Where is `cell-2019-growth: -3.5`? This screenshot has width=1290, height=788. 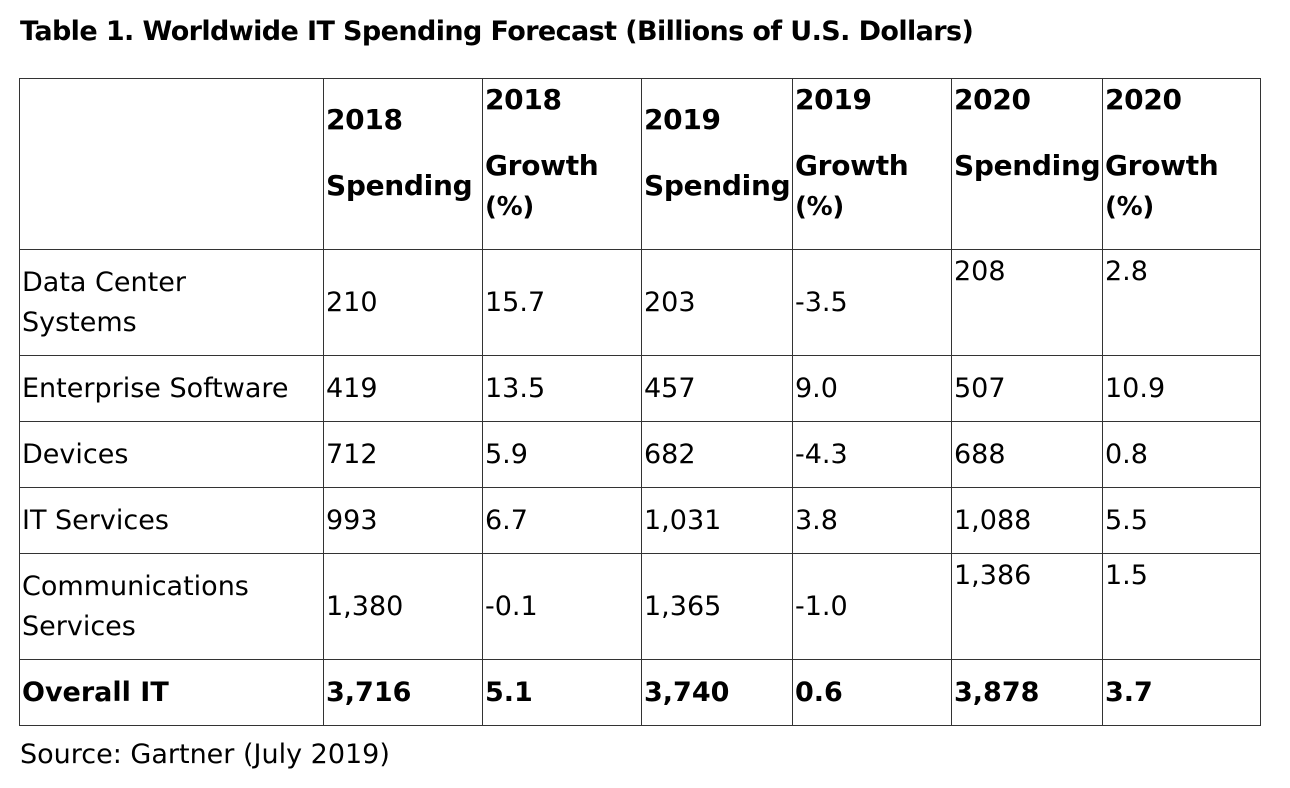 cell-2019-growth: -3.5 is located at coordinates (872, 302).